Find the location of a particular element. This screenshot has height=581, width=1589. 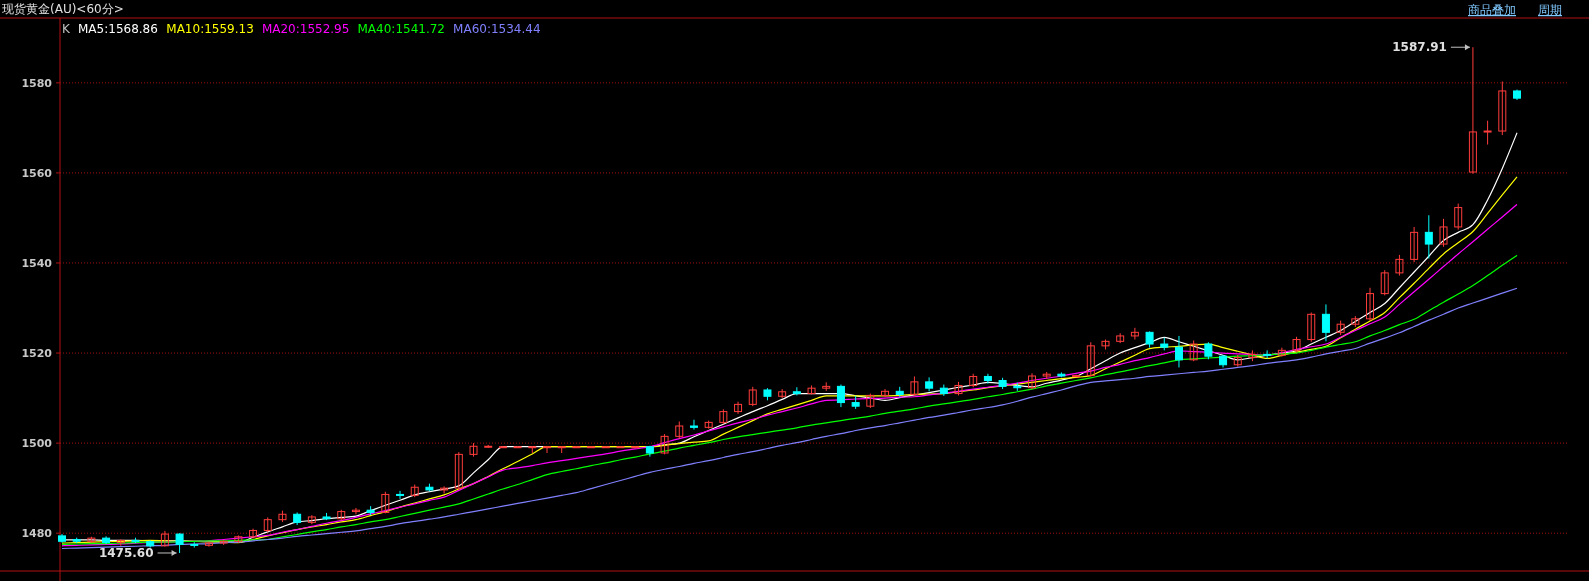

y-tick-label: 1560 is located at coordinates (37, 173).